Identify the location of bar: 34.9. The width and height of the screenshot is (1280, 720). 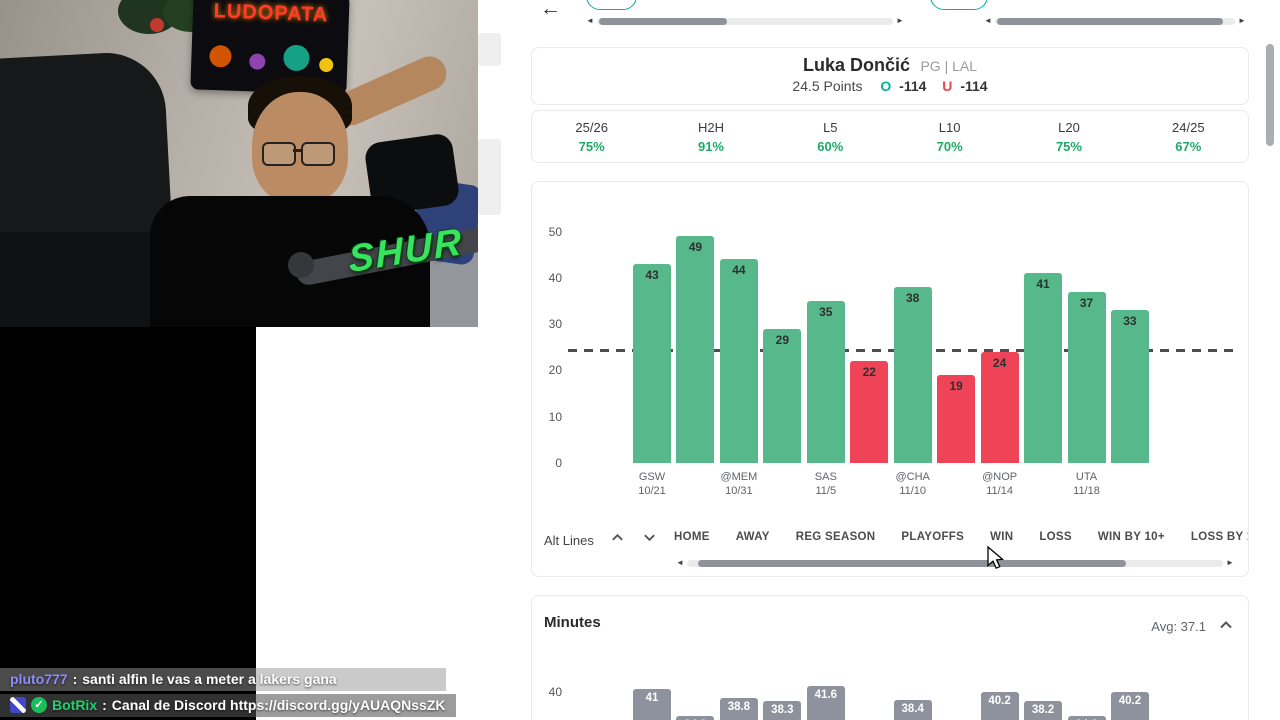
(695, 717).